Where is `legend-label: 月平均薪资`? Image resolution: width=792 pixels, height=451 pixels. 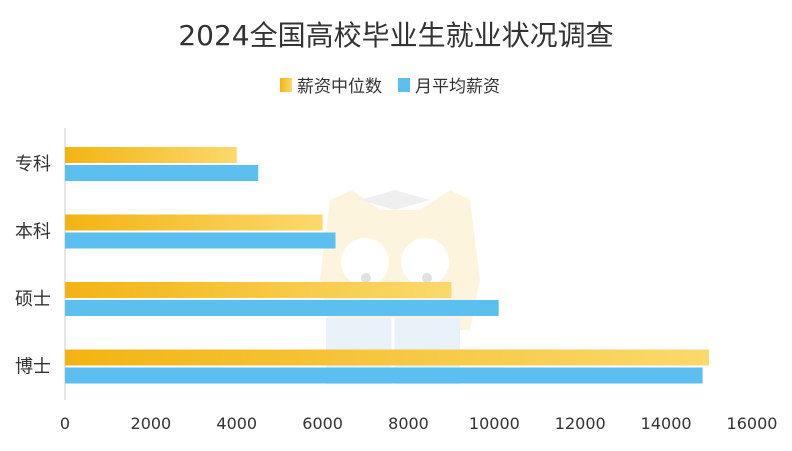
legend-label: 月平均薪资 is located at coordinates (457, 87).